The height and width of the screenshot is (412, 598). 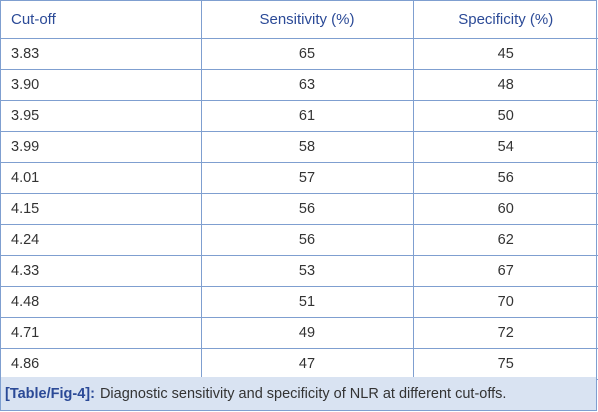 What do you see at coordinates (505, 240) in the screenshot?
I see `cell-specificity: 62` at bounding box center [505, 240].